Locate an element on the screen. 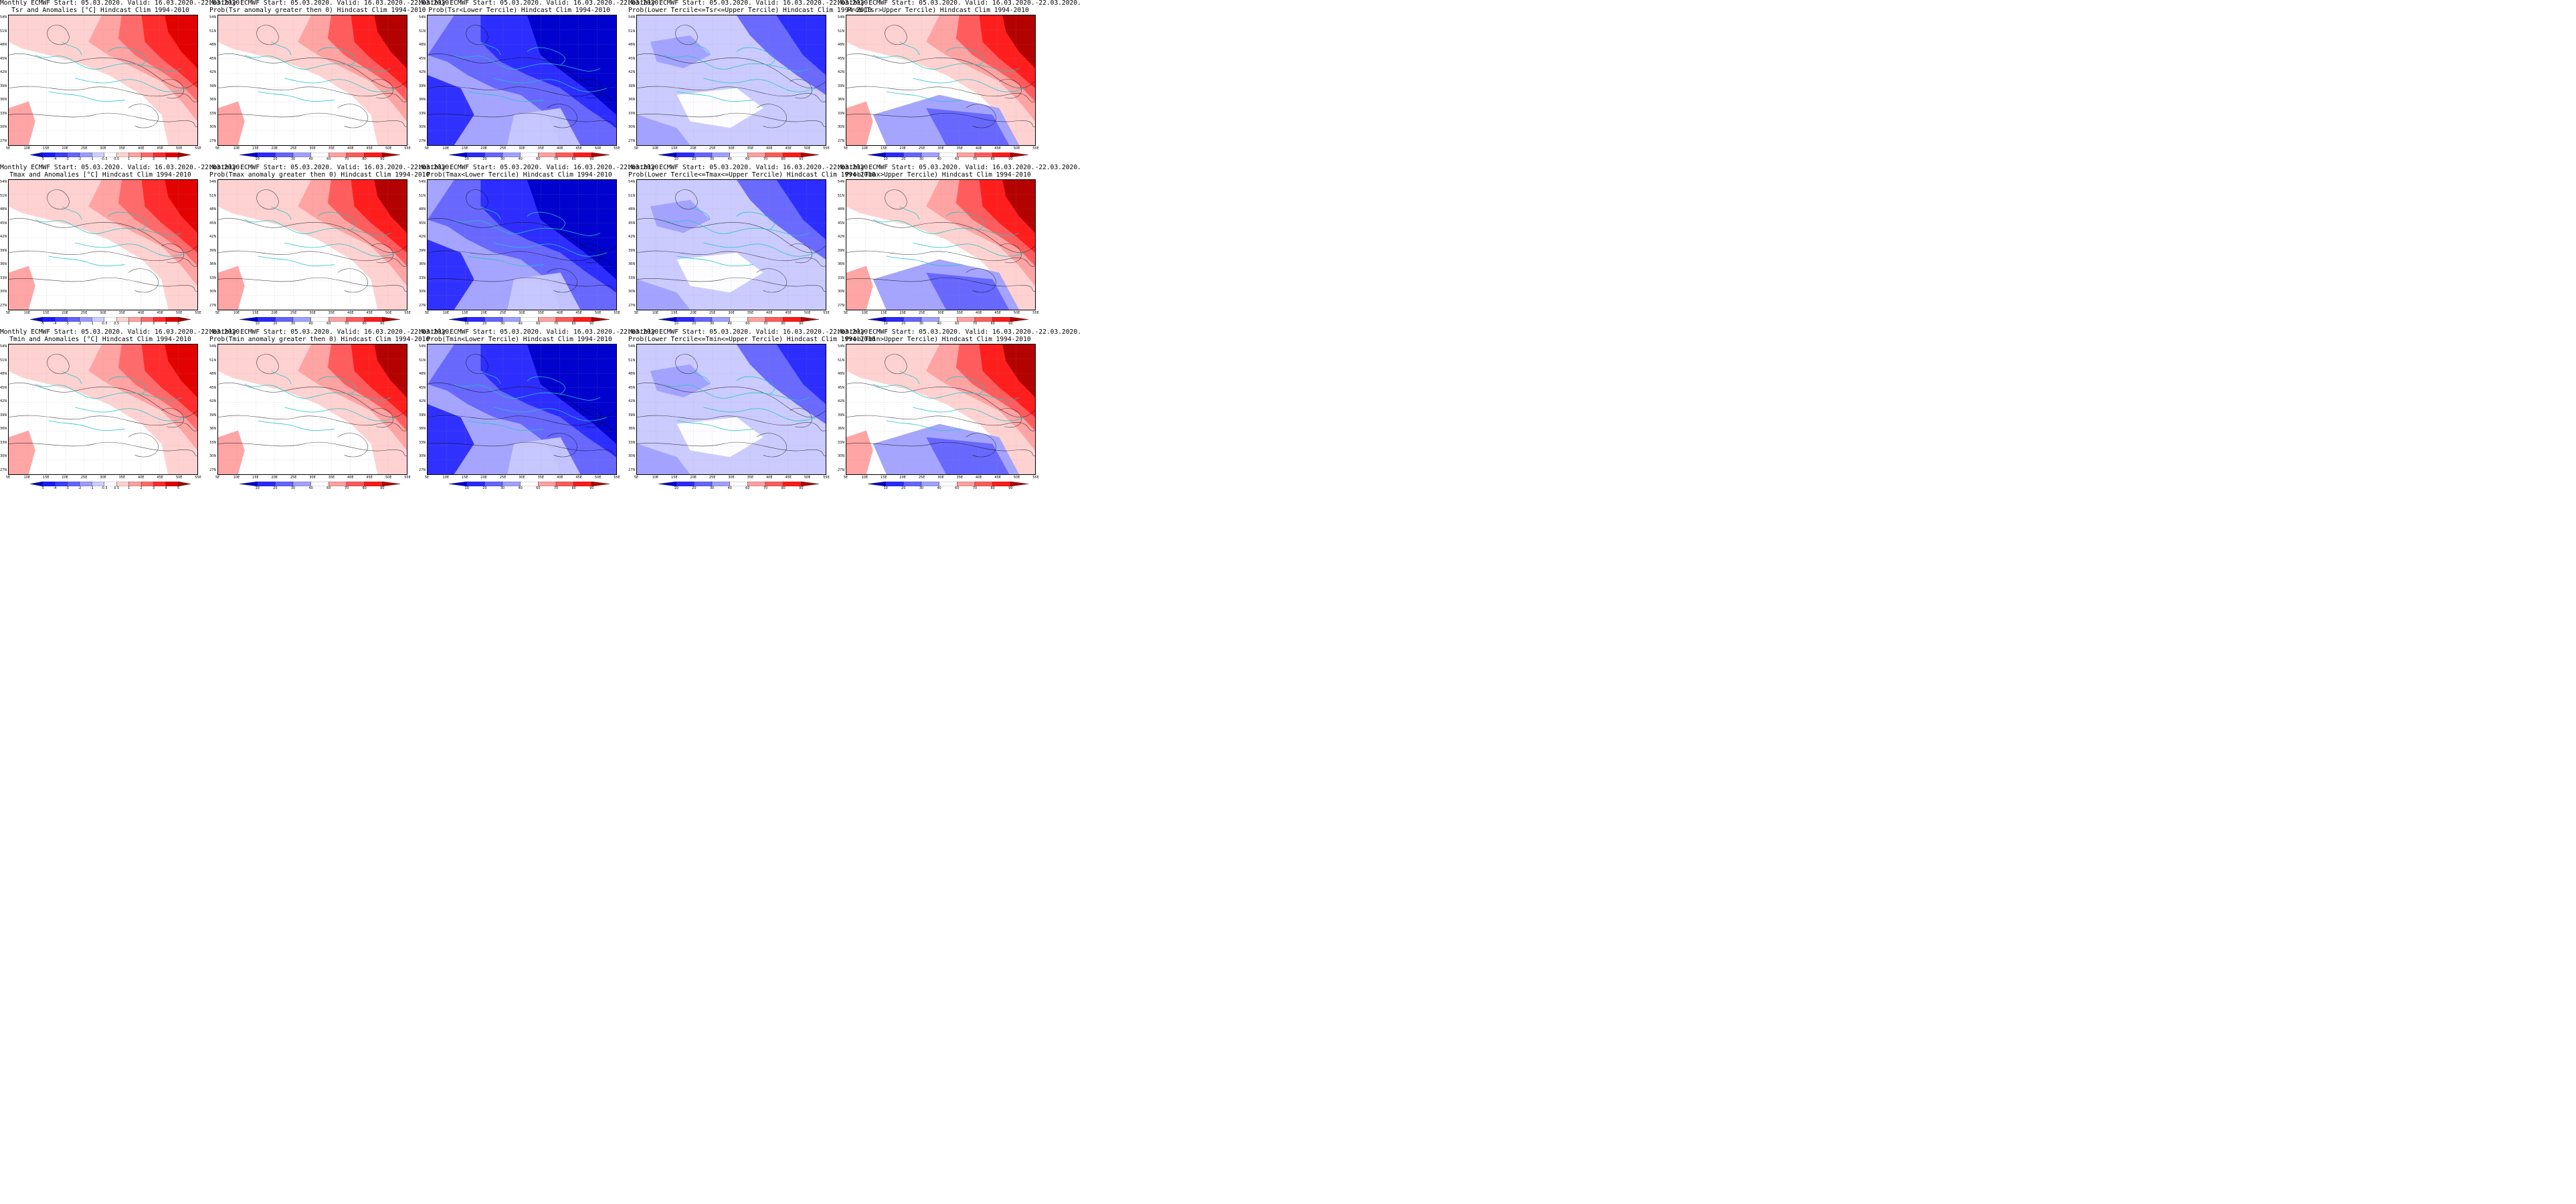 Image resolution: width=2576 pixels, height=1204 pixels. lon-label: 20E is located at coordinates (694, 478).